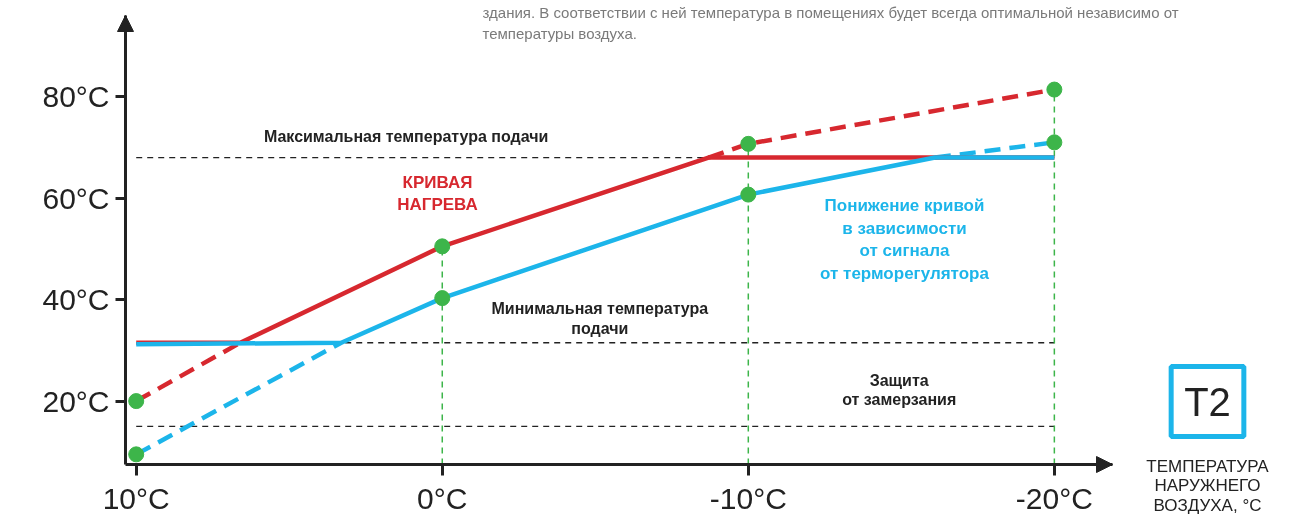 This screenshot has height=522, width=1291. Describe the element at coordinates (136, 498) in the screenshot. I see `x-tick-label: 10°C` at that location.